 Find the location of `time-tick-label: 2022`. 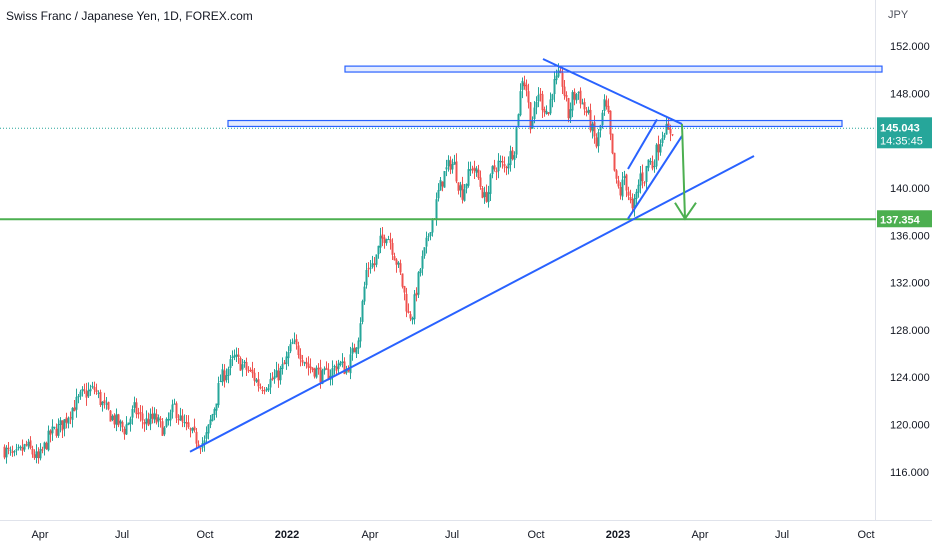

time-tick-label: 2022 is located at coordinates (287, 535).